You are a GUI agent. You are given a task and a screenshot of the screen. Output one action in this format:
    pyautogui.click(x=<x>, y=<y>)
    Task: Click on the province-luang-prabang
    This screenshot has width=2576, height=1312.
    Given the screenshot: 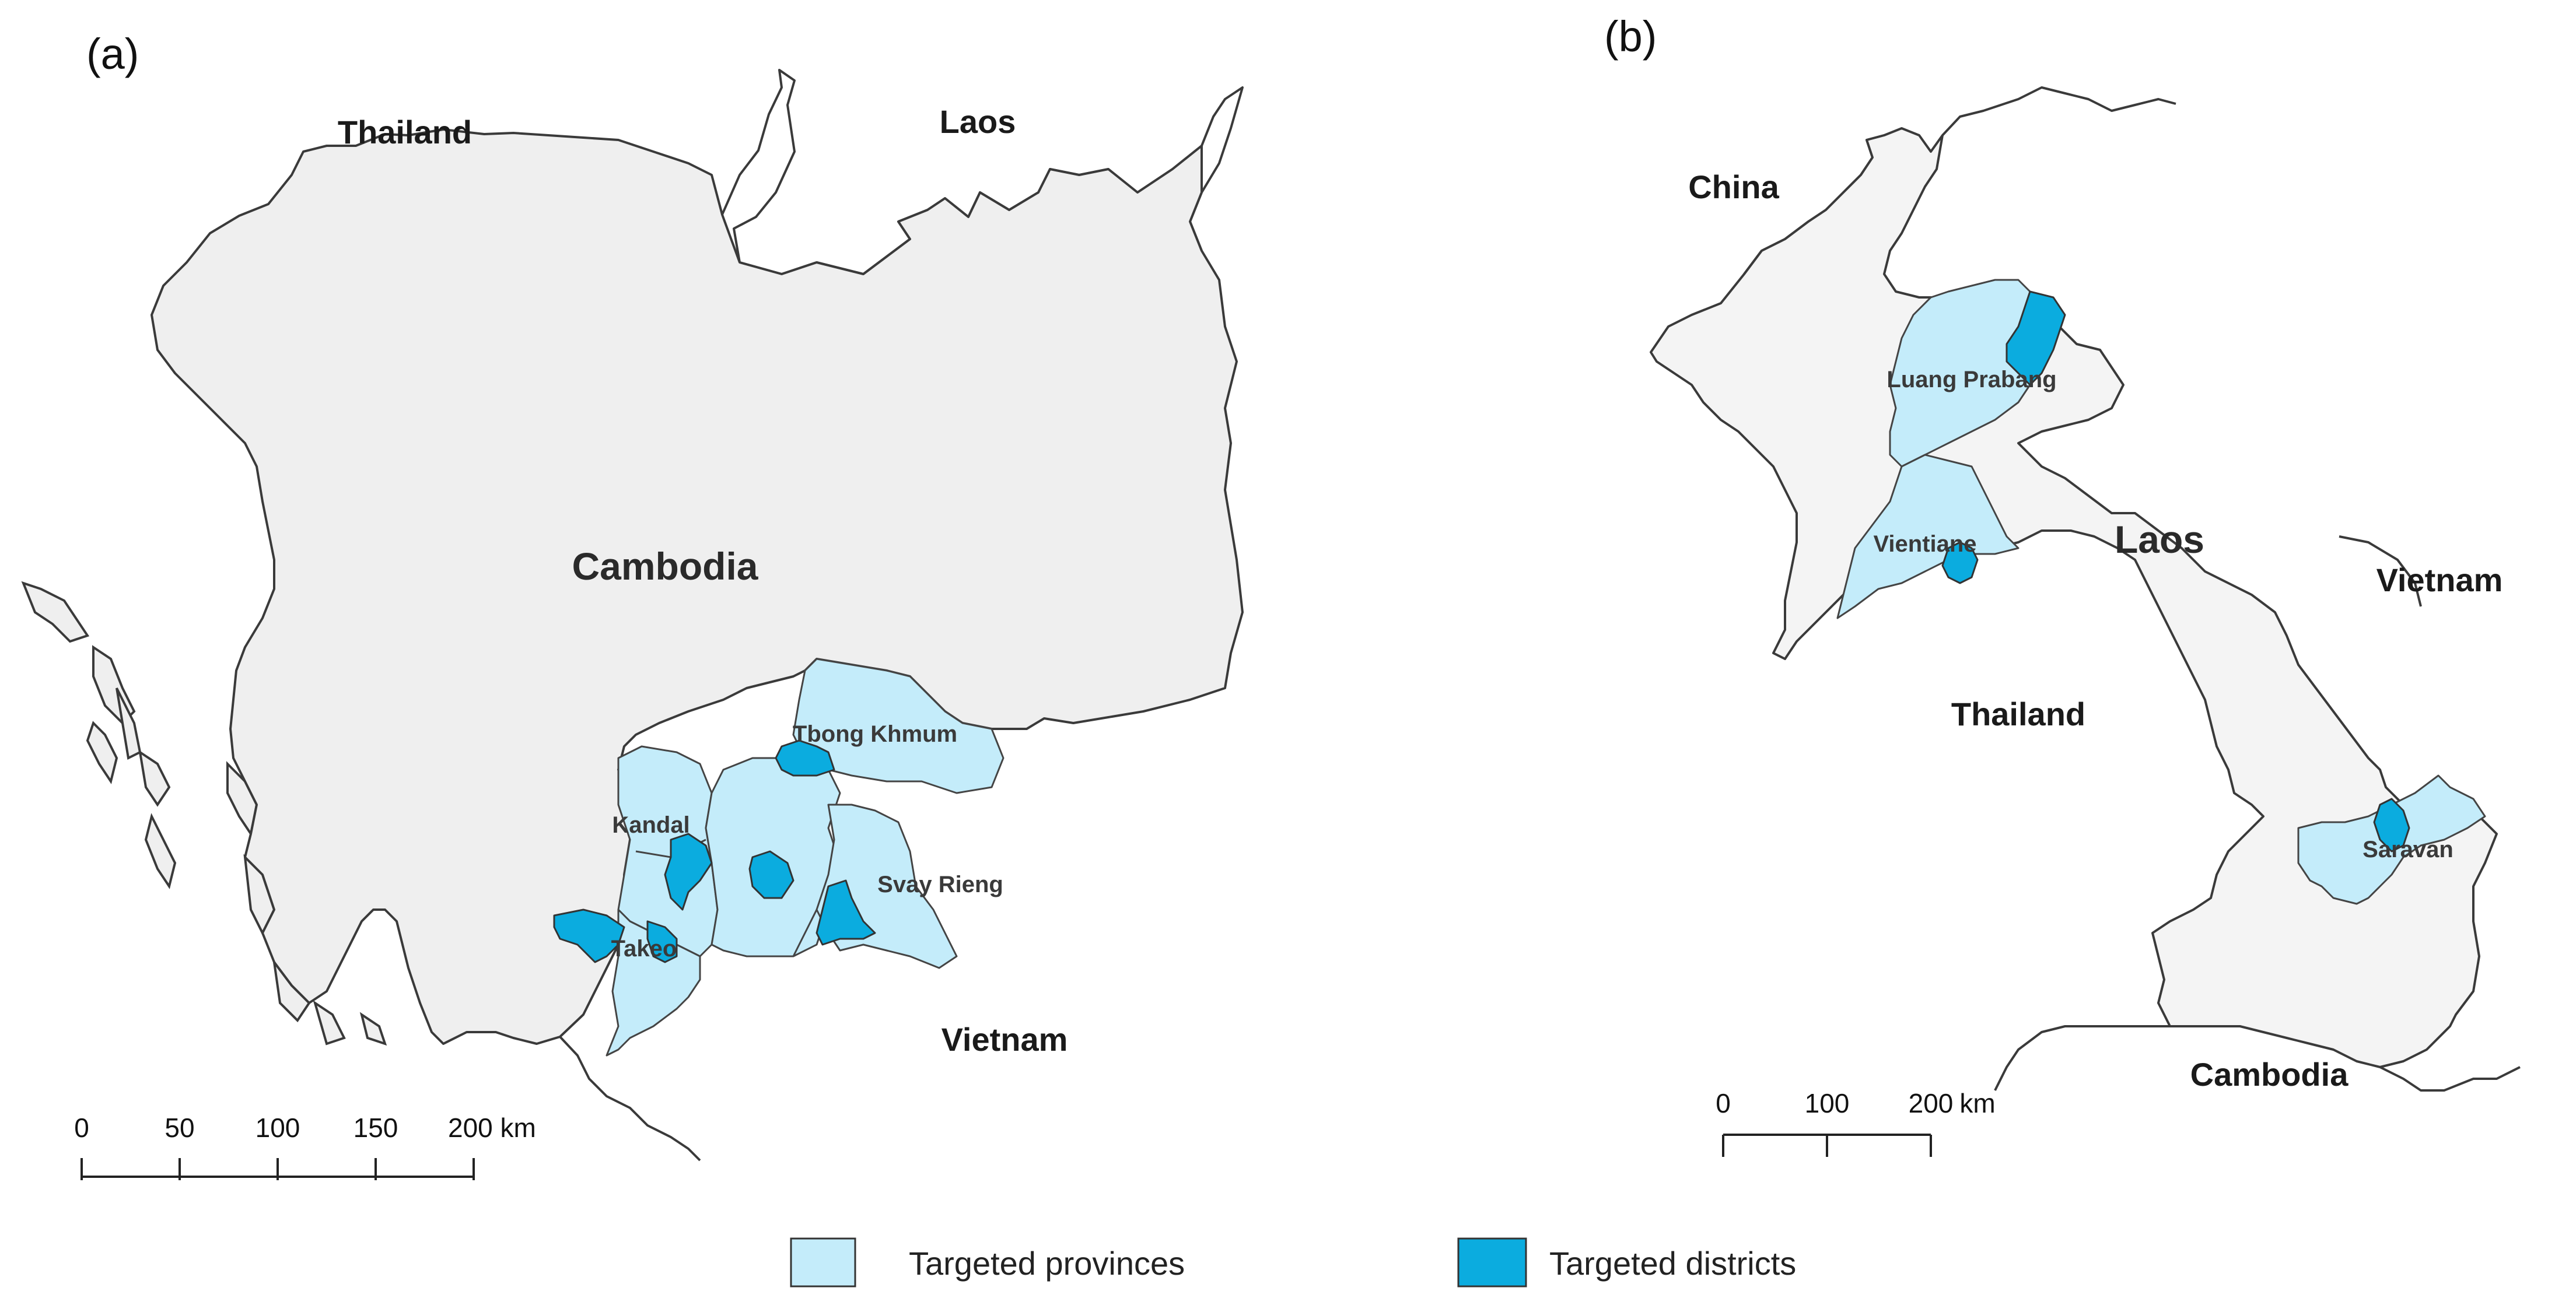 What is the action you would take?
    pyautogui.click(x=1966, y=373)
    